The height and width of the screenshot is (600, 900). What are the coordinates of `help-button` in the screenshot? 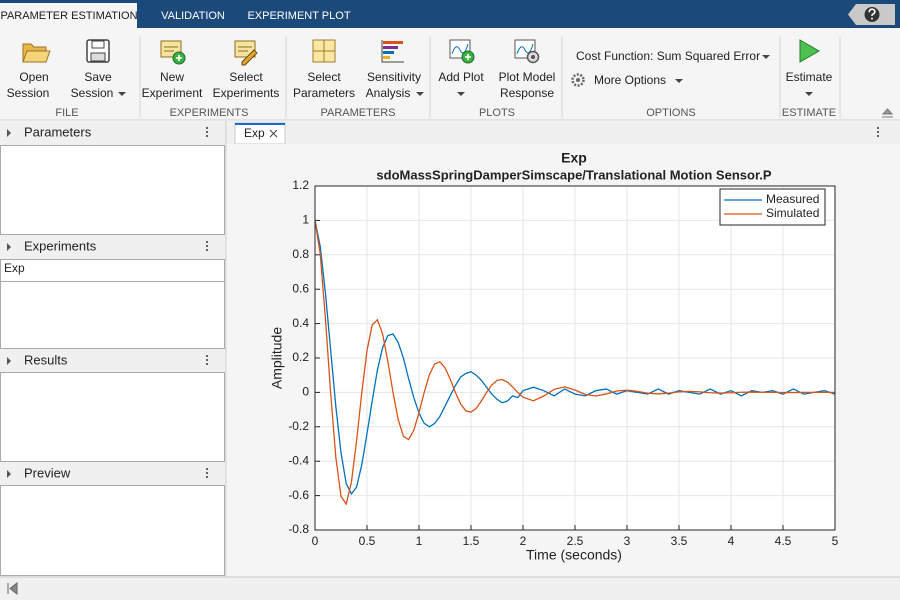 It's located at (871, 14).